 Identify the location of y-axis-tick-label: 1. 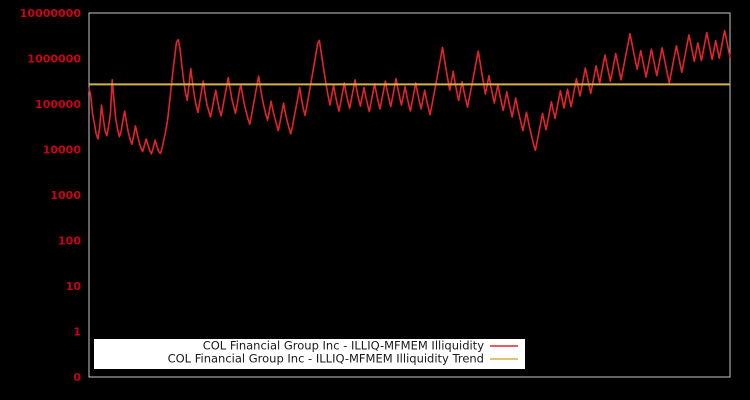
(77, 332).